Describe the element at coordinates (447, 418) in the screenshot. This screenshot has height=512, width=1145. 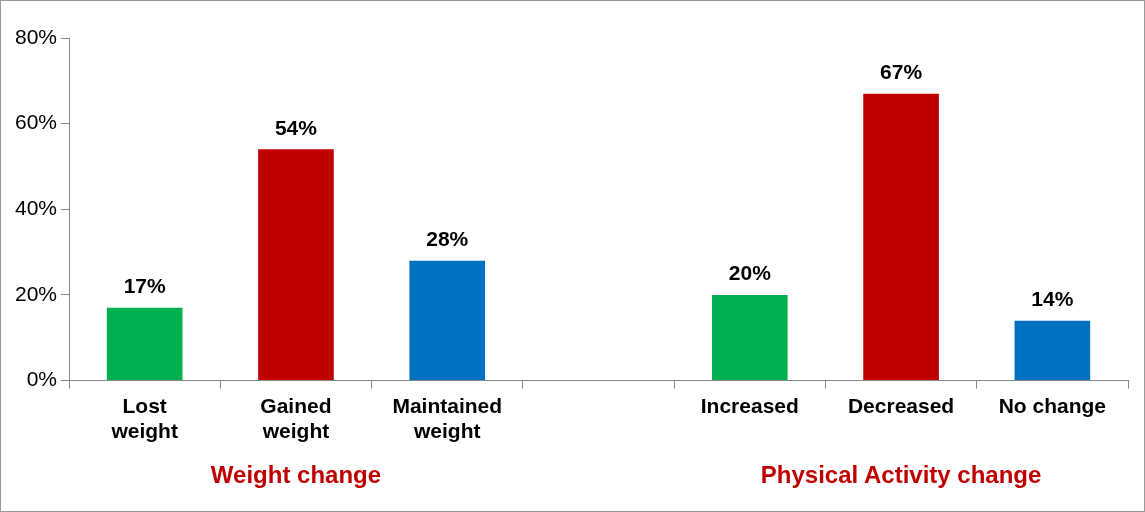
I see `x-tick-label: Maintained weight` at that location.